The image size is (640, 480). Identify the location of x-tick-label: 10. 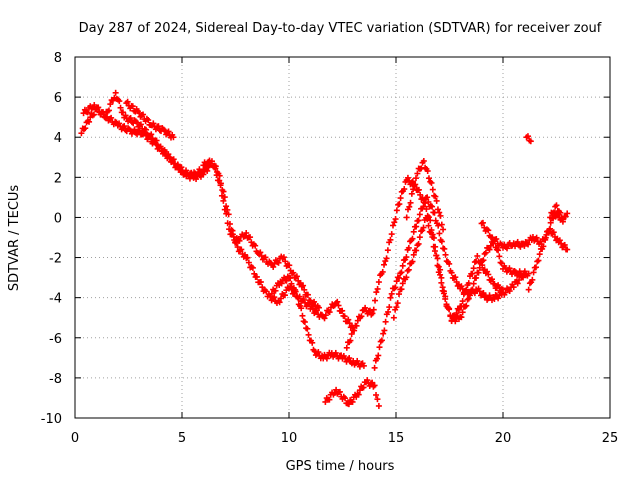
(289, 438).